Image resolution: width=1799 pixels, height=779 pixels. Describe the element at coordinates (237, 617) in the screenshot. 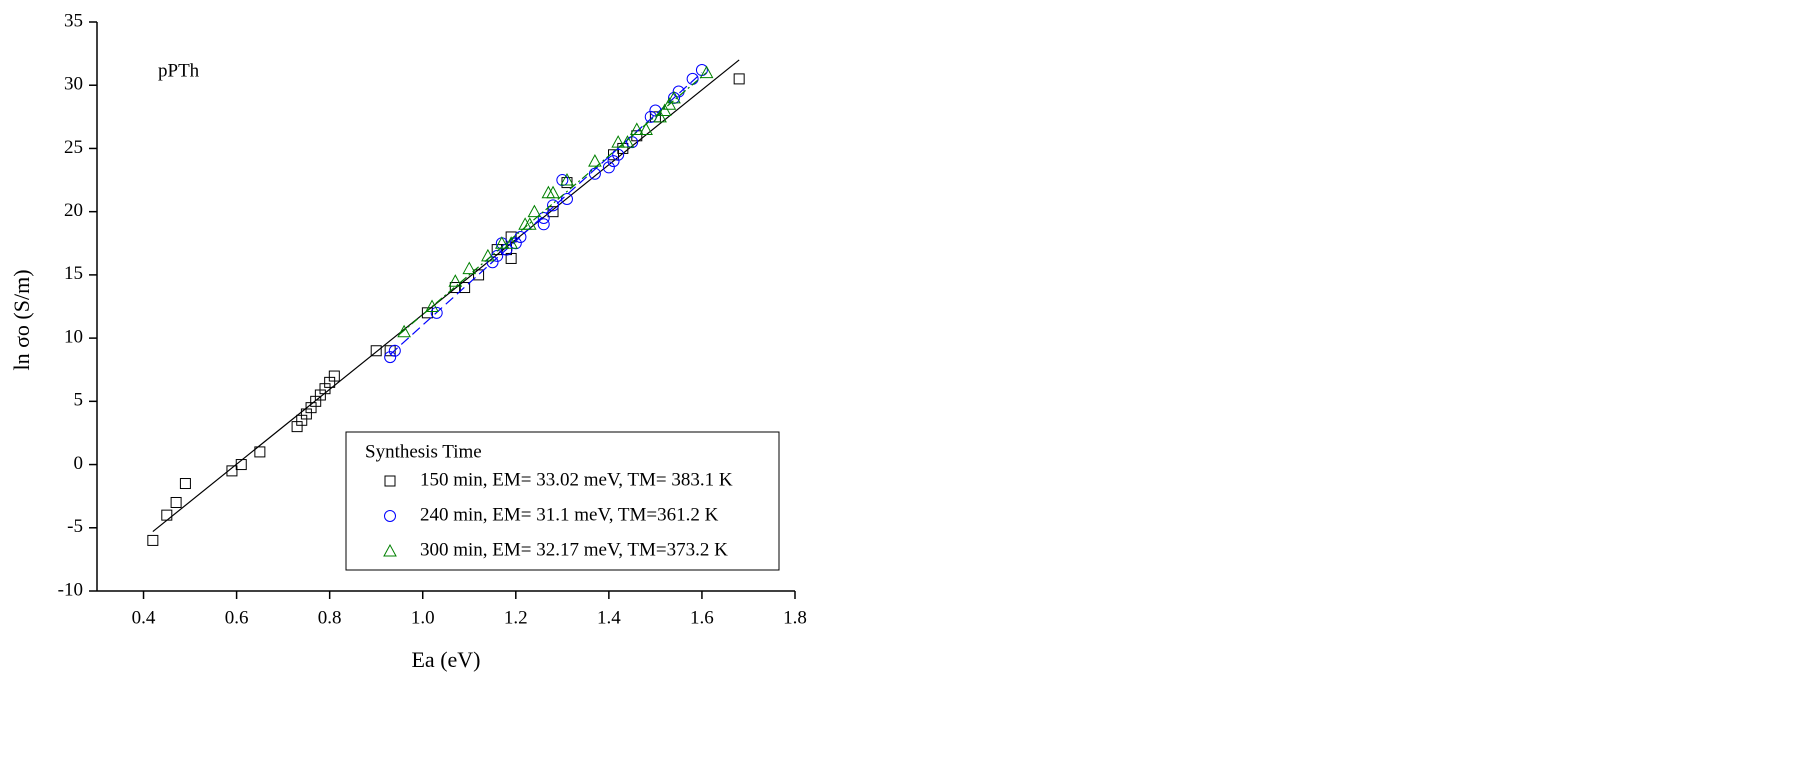

I see `x-tick-label: 0.6` at that location.